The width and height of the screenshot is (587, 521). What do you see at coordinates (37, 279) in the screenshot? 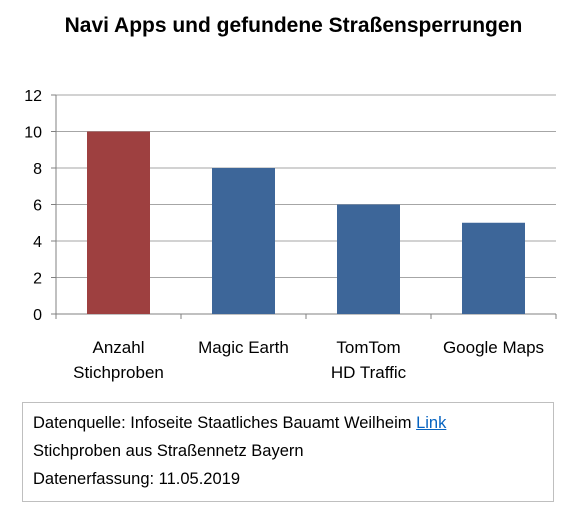
I see `y-tick-label: 2` at bounding box center [37, 279].